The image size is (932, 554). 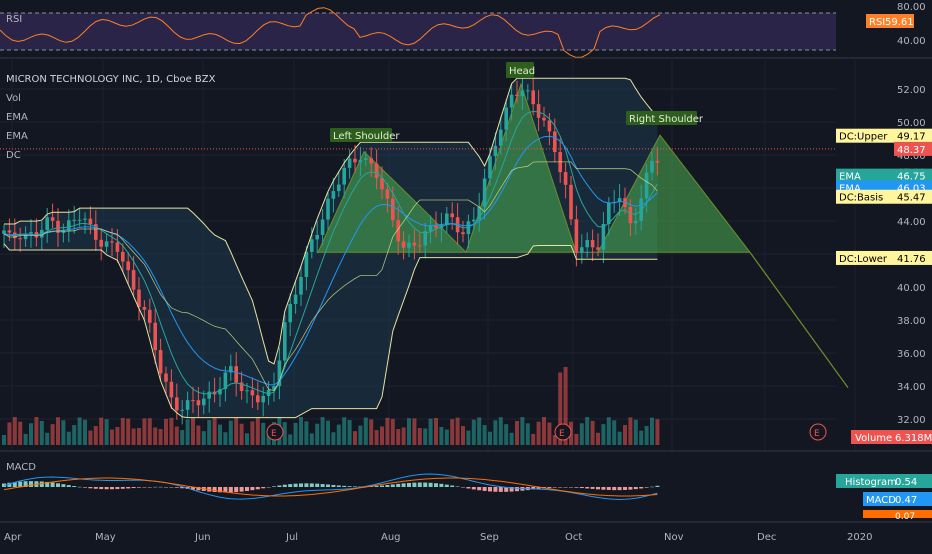 What do you see at coordinates (861, 198) in the screenshot?
I see `price-tag-name: DC:Basis` at bounding box center [861, 198].